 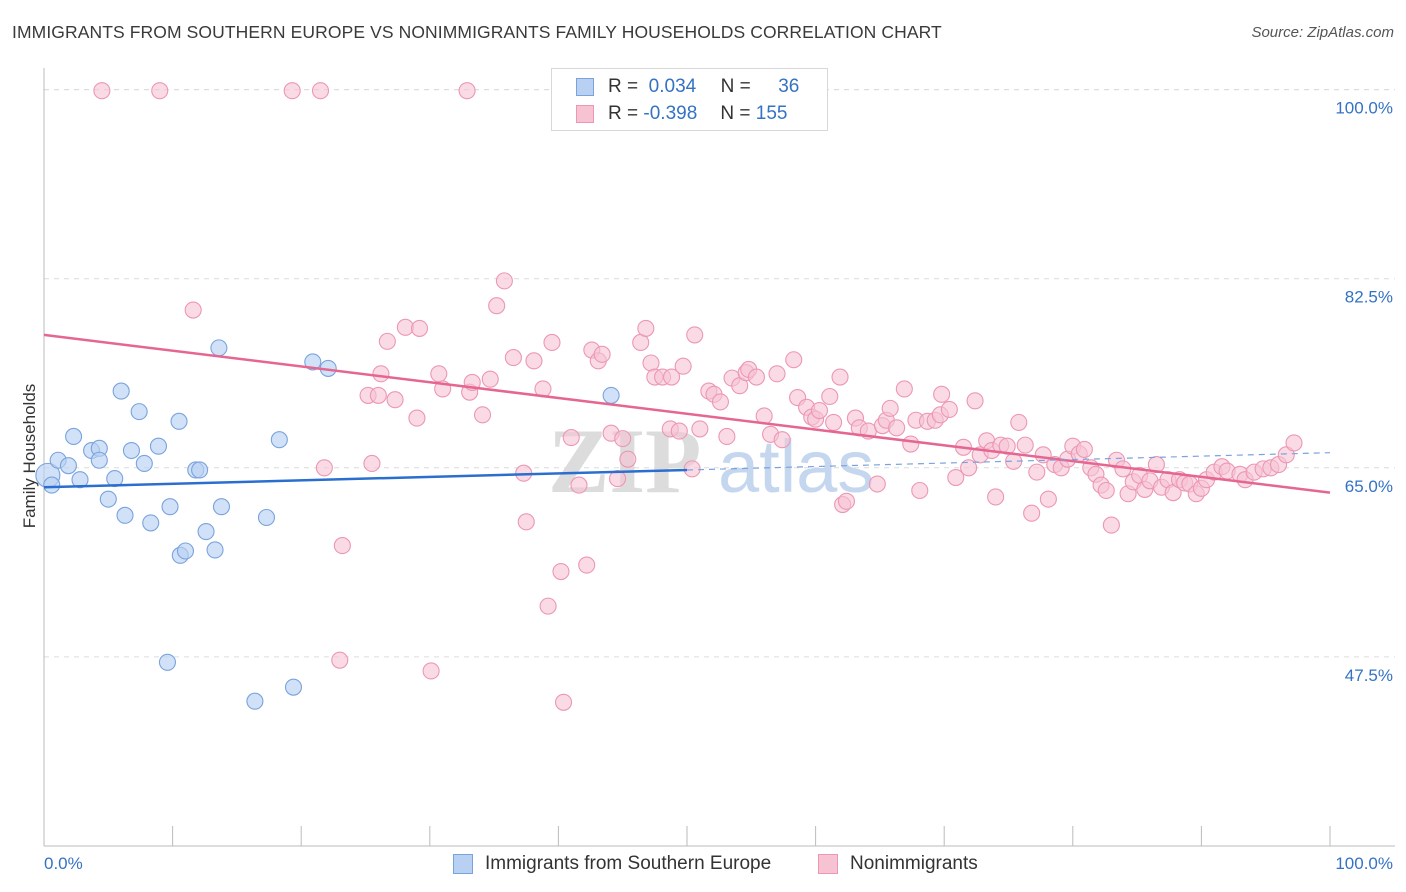 I want to click on legend-n-value: 155, so click(x=771, y=113).